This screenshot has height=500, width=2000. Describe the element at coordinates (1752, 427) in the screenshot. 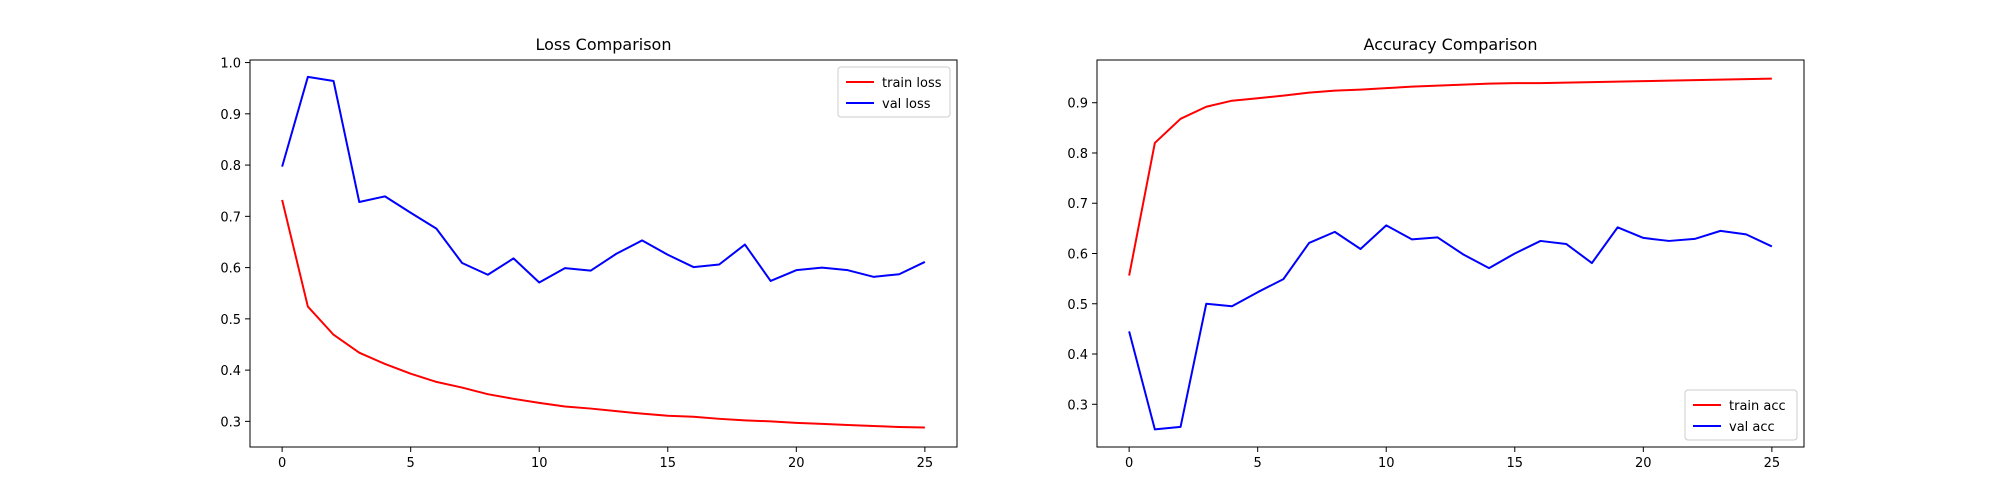

I see `legend-label: val acc` at that location.